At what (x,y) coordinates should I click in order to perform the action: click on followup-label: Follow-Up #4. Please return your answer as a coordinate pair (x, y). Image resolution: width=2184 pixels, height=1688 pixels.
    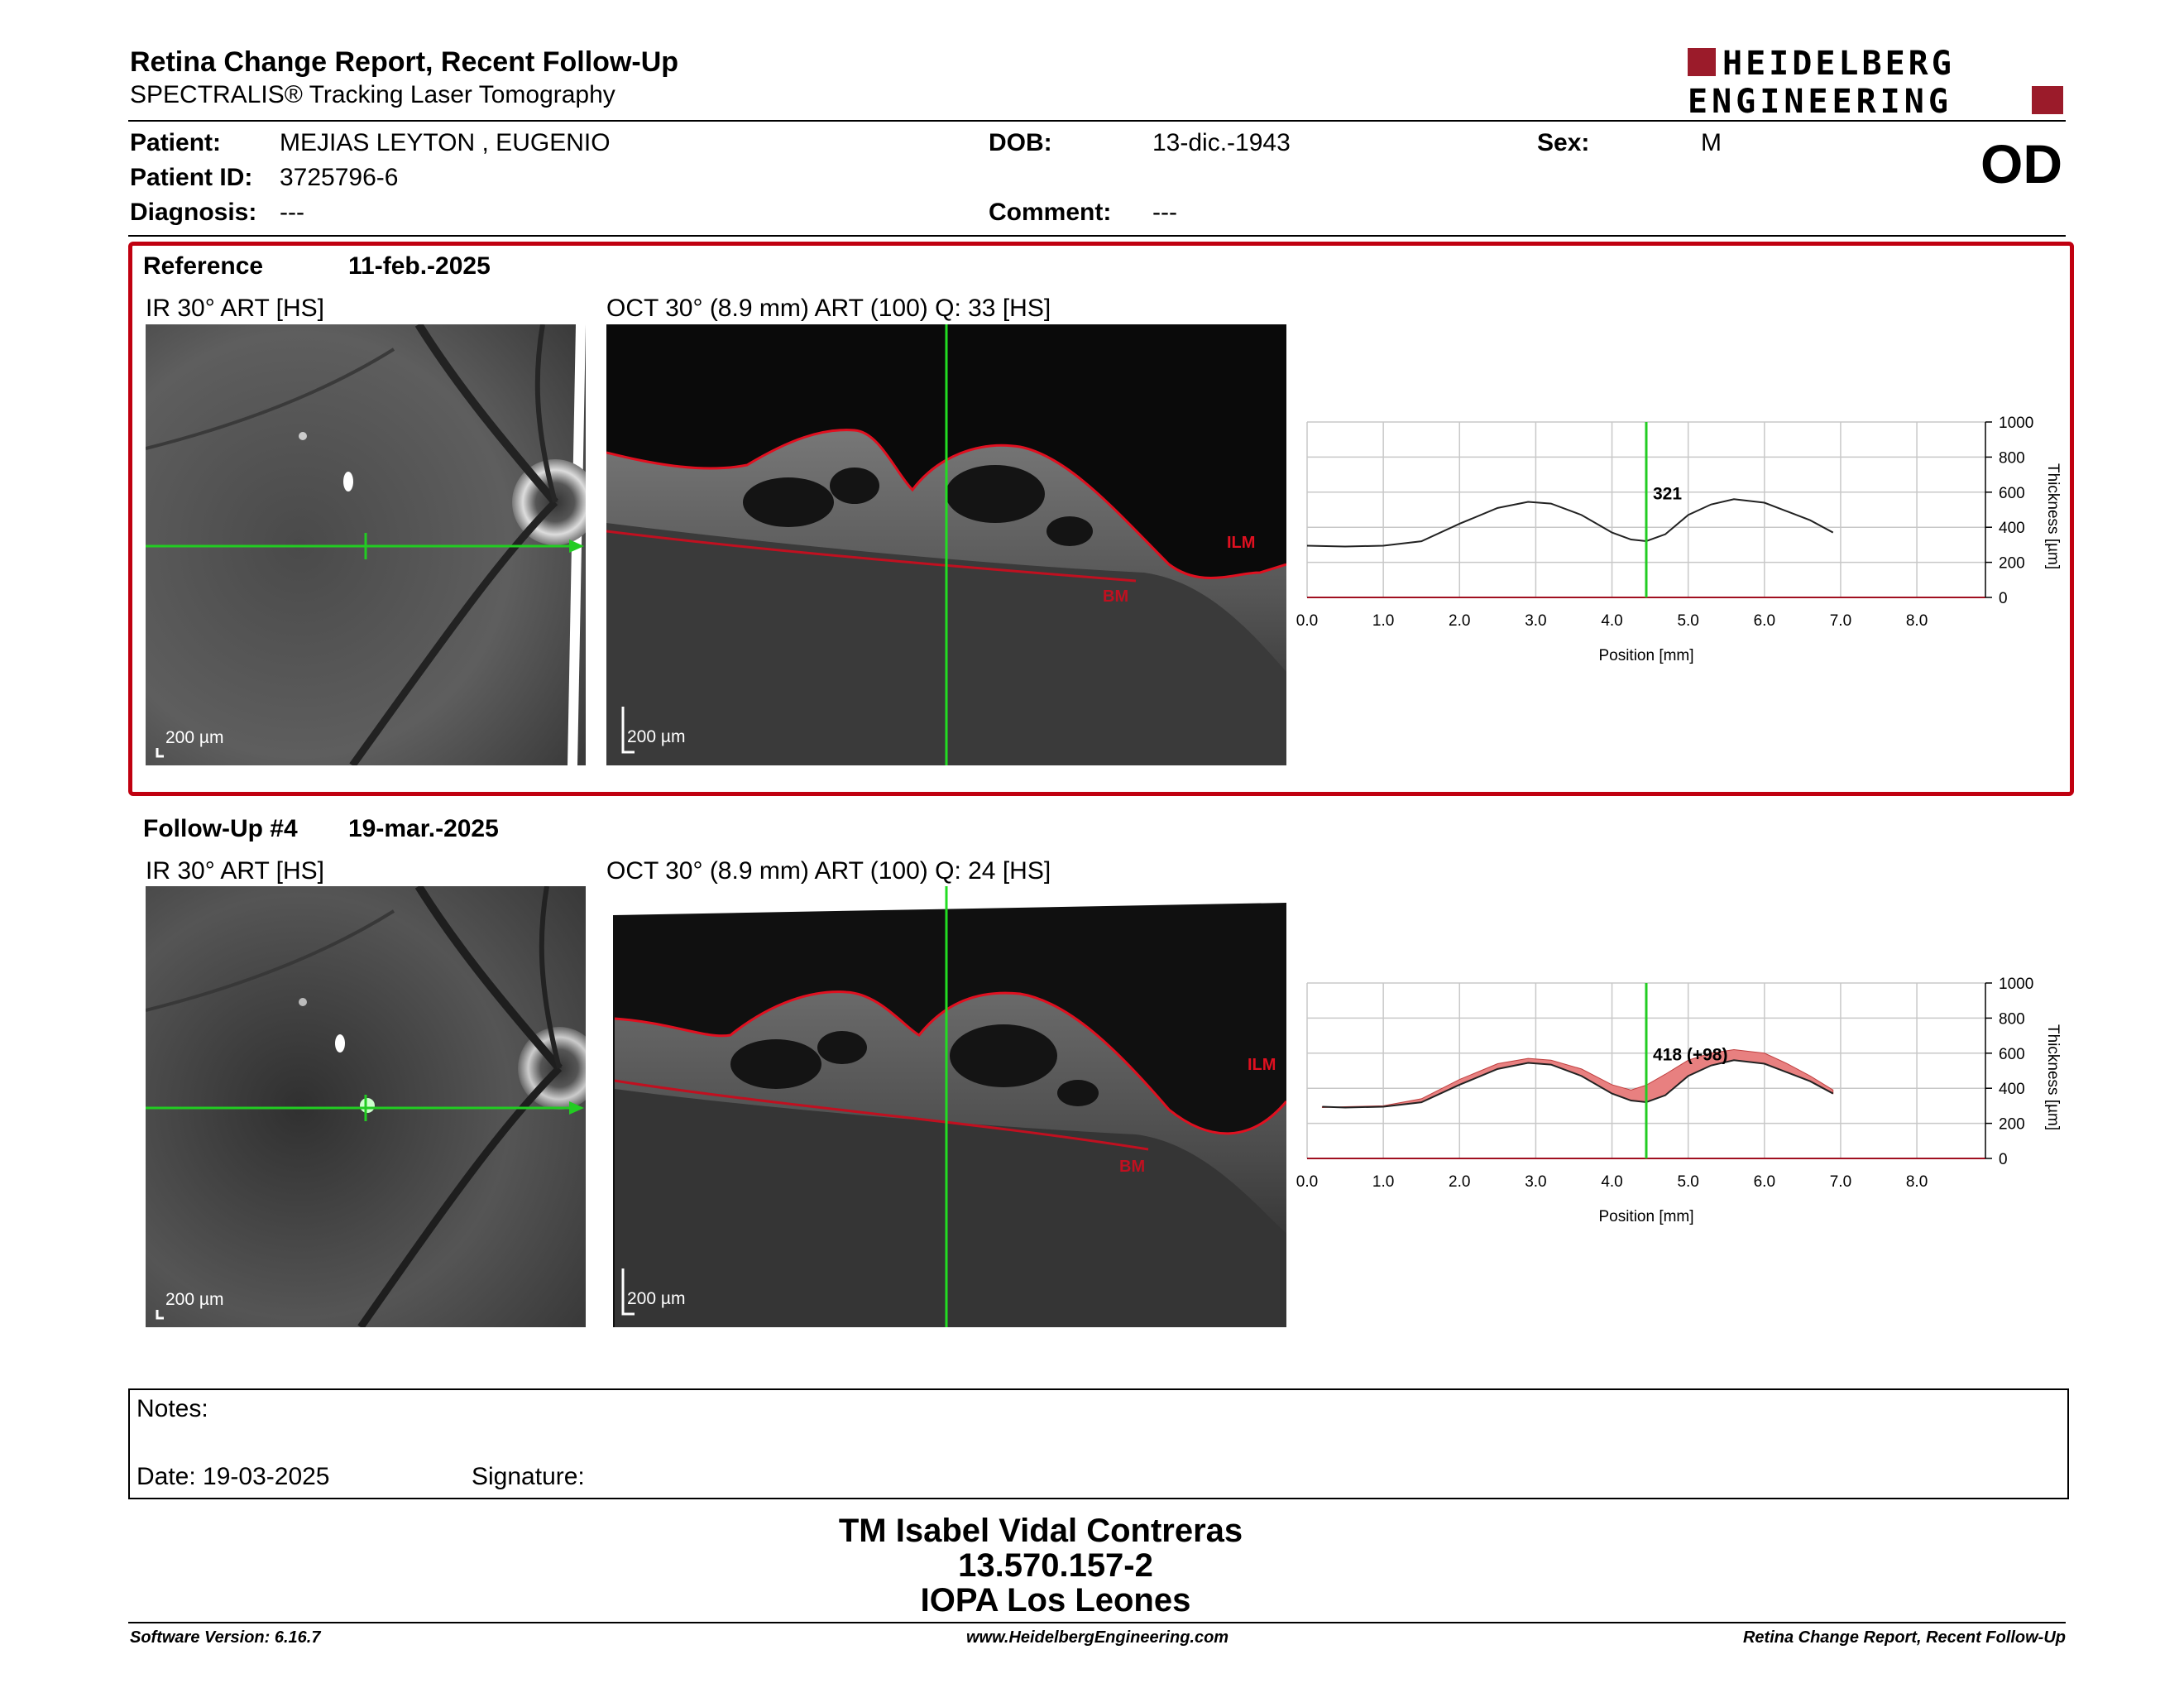
    Looking at the image, I should click on (220, 828).